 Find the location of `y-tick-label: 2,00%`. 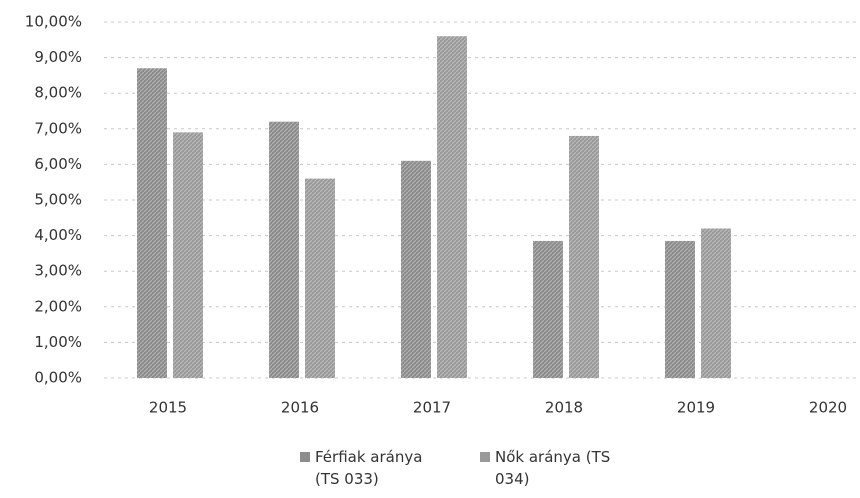

y-tick-label: 2,00% is located at coordinates (58, 306).